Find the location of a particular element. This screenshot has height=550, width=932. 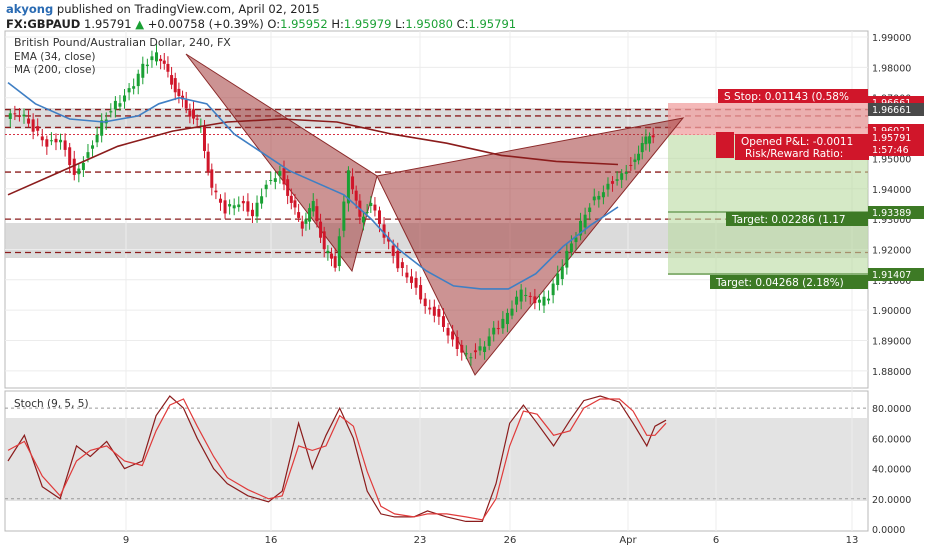

x-tick-label: 6 is located at coordinates (716, 540).